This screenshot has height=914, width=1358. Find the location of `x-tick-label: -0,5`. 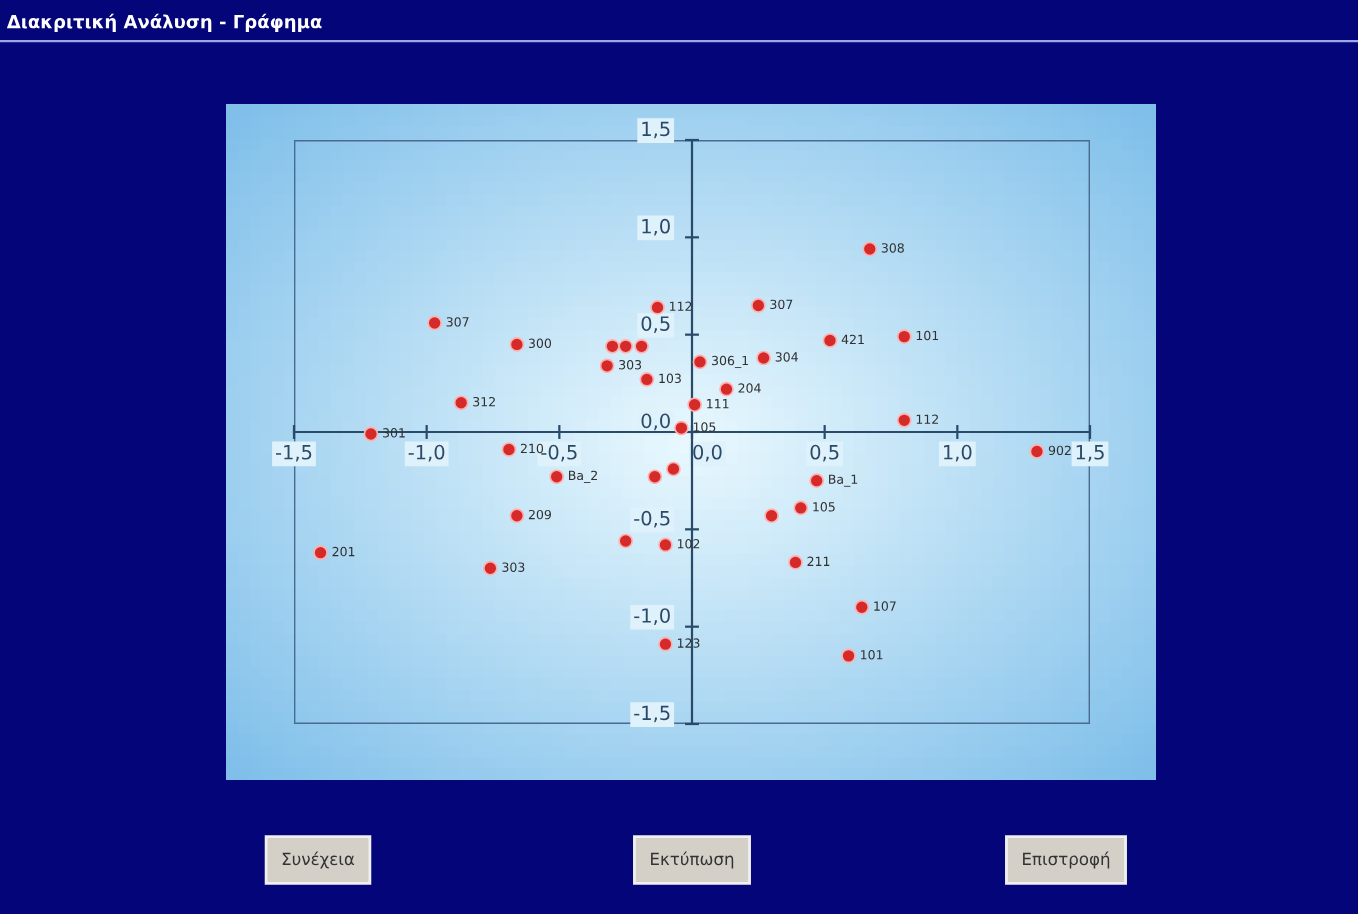

x-tick-label: -0,5 is located at coordinates (559, 453).